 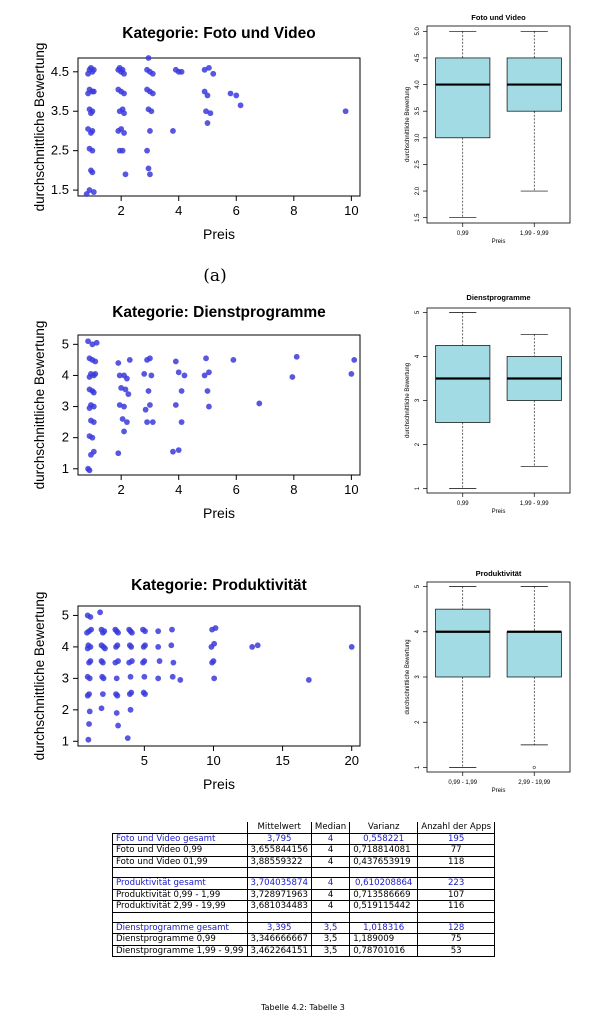 I want to click on column-header: Mittelwert, so click(x=279, y=828).